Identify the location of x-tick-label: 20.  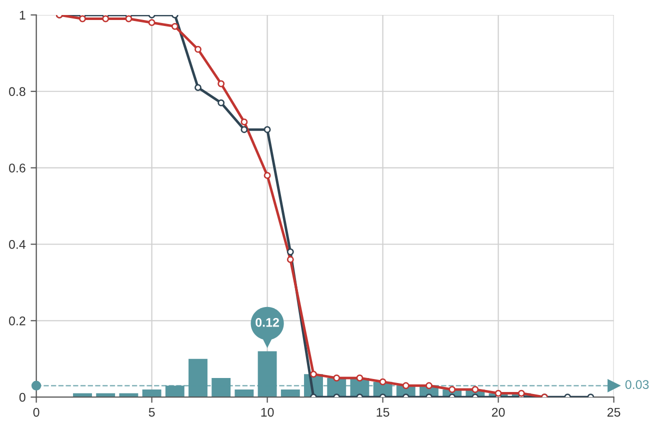
(498, 412).